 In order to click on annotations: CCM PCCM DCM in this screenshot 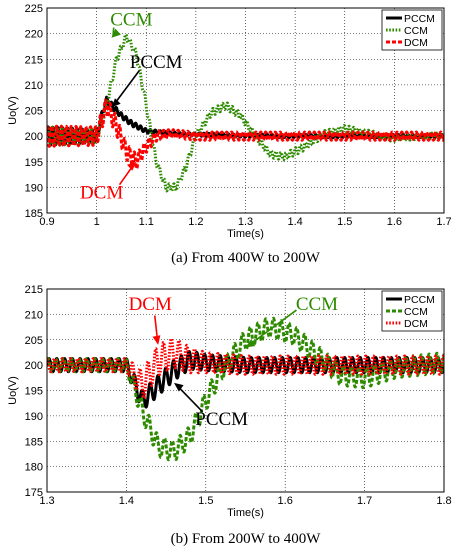, I will do `click(131, 106)`.